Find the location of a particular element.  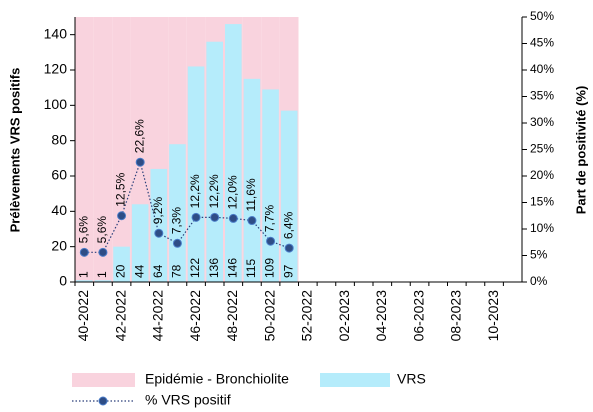

y2-tick-label: 35% is located at coordinates (542, 96).